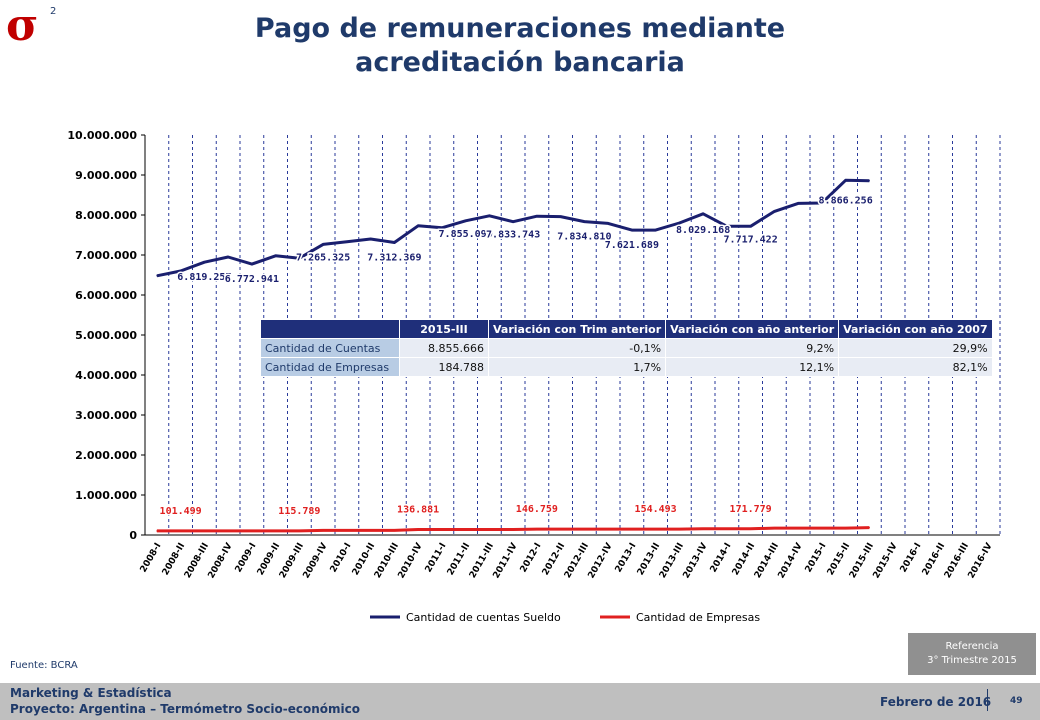 Image resolution: width=1040 pixels, height=720 pixels. I want to click on data-label: 6.819.257, so click(204, 277).